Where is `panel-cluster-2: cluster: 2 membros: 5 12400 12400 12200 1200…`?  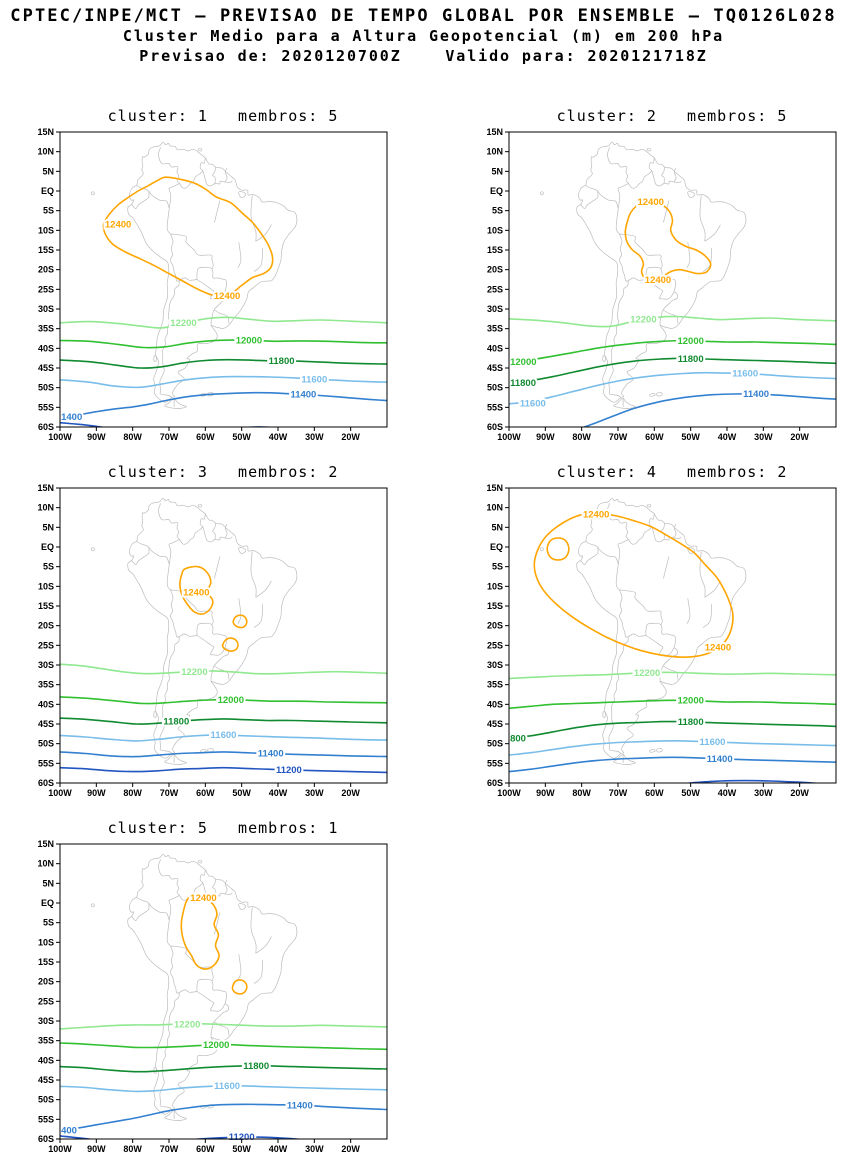
panel-cluster-2: cluster: 2 membros: 5 12400 12400 12200 1200… is located at coordinates (656, 274).